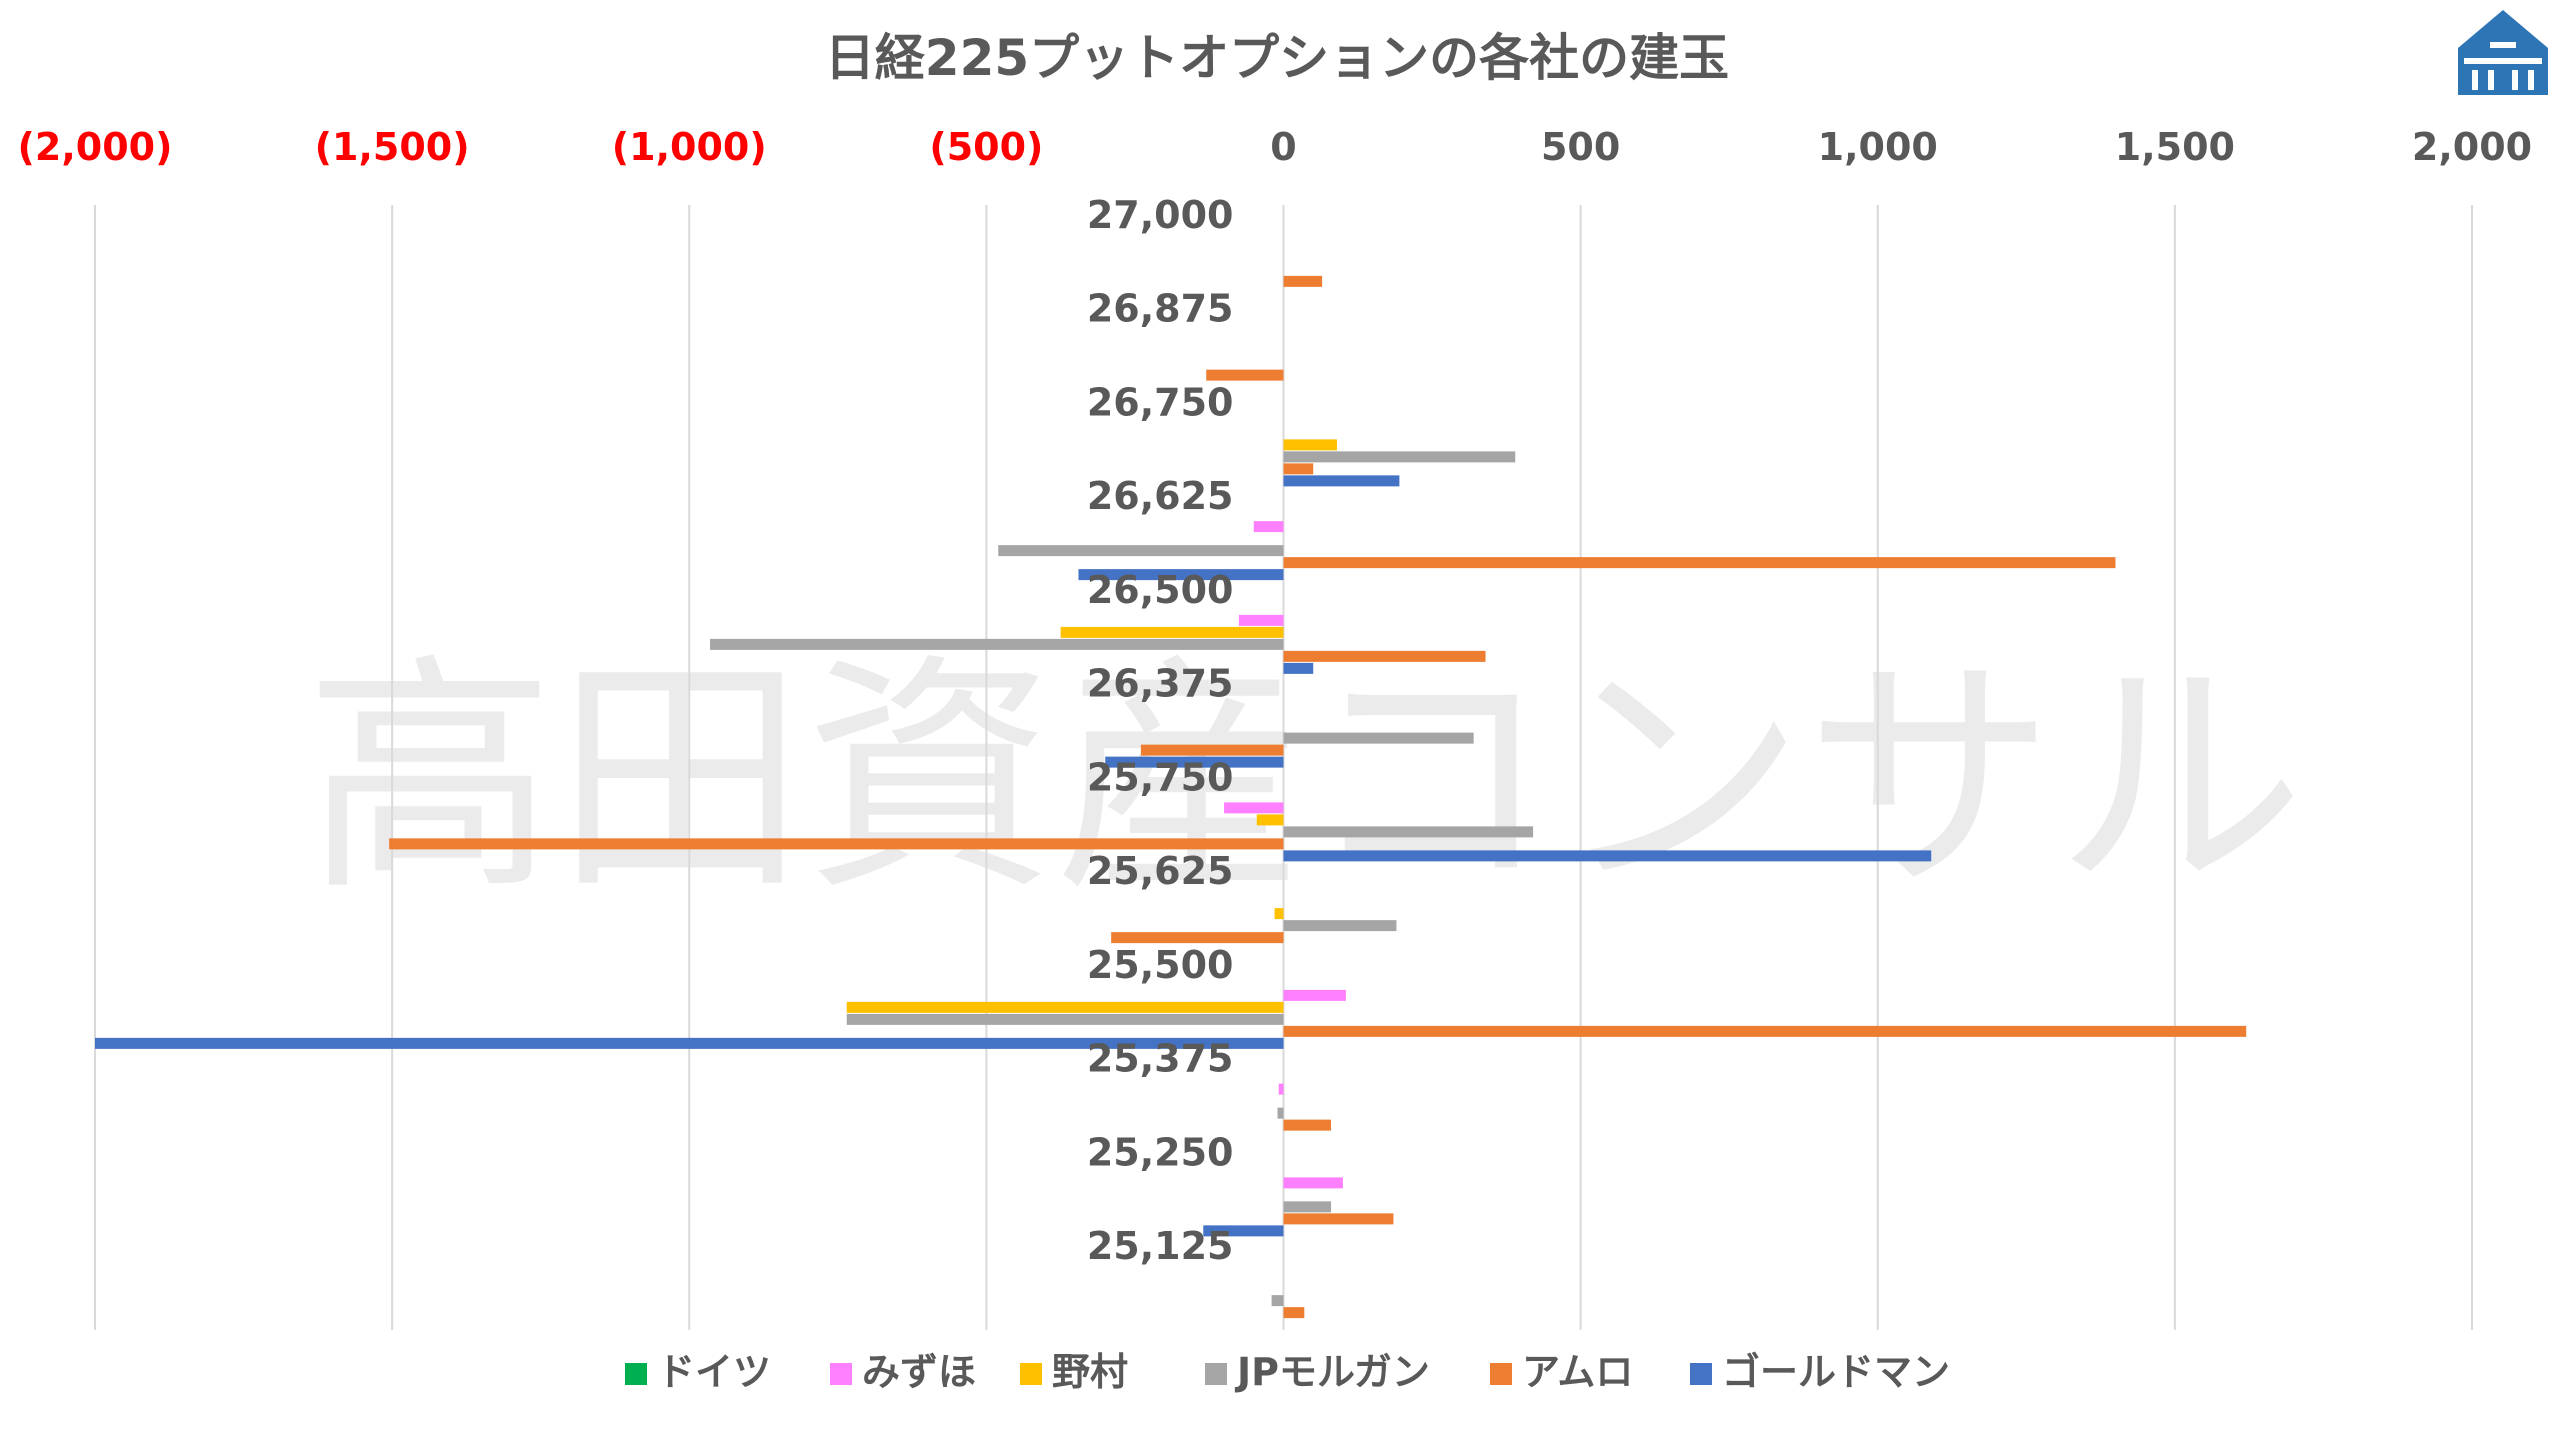  I want to click on bar-ゴールドマン-26,500, so click(1298, 668).